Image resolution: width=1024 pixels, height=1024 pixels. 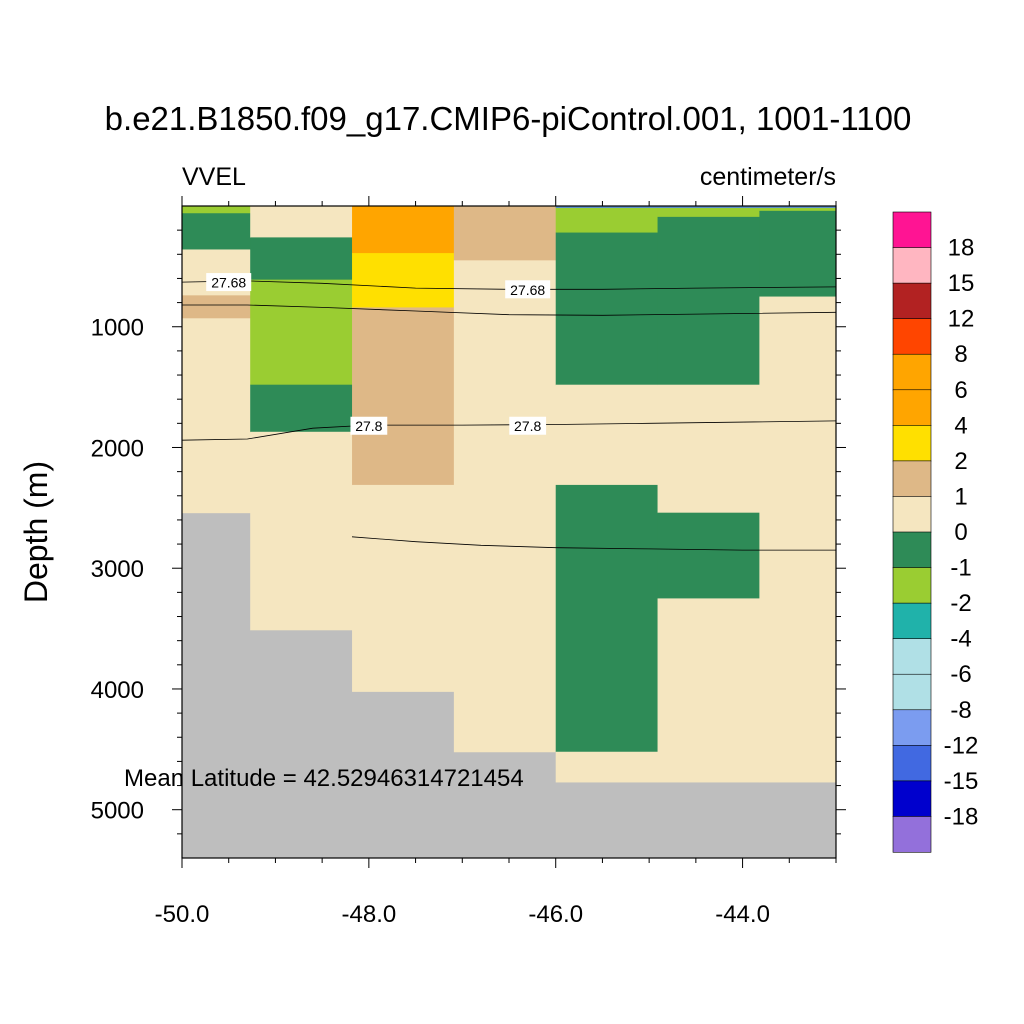 I want to click on contour-label-0-0: 27.68, so click(x=228, y=283).